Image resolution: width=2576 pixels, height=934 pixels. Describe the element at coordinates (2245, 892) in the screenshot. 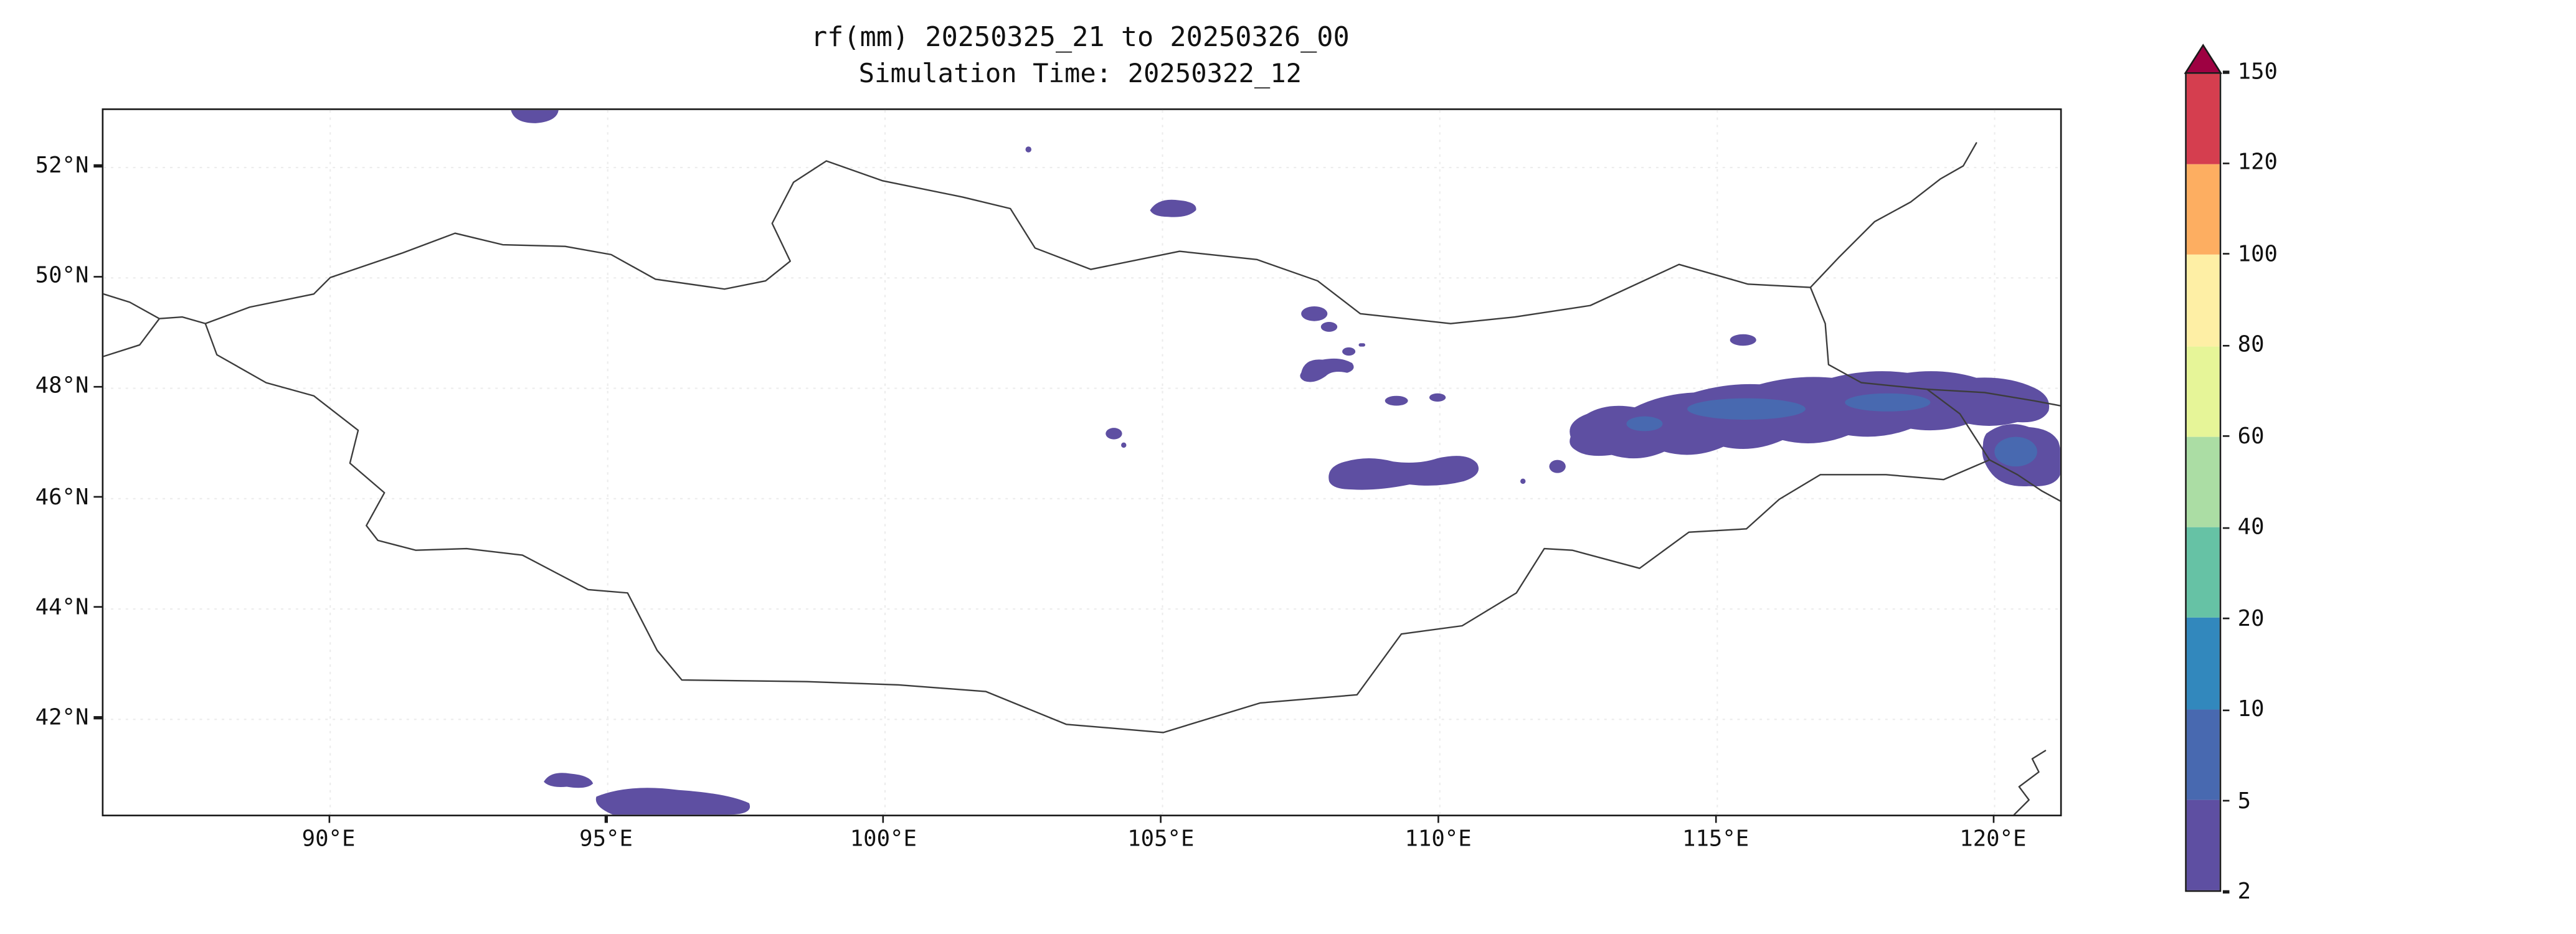

I see `colorbar-tick-label: 2` at that location.